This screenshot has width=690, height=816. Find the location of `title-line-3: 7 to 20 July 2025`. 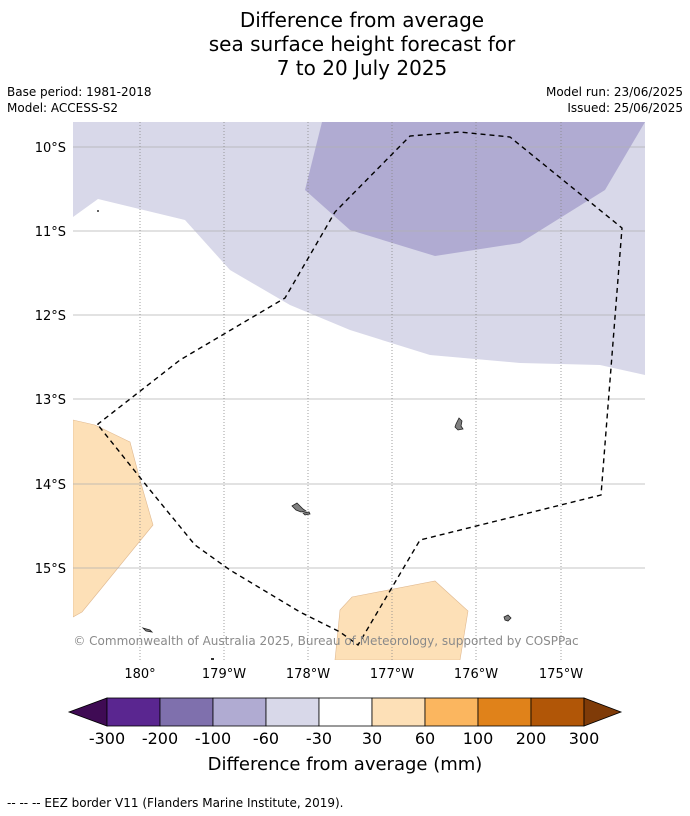

title-line-3: 7 to 20 July 2025 is located at coordinates (362, 68).